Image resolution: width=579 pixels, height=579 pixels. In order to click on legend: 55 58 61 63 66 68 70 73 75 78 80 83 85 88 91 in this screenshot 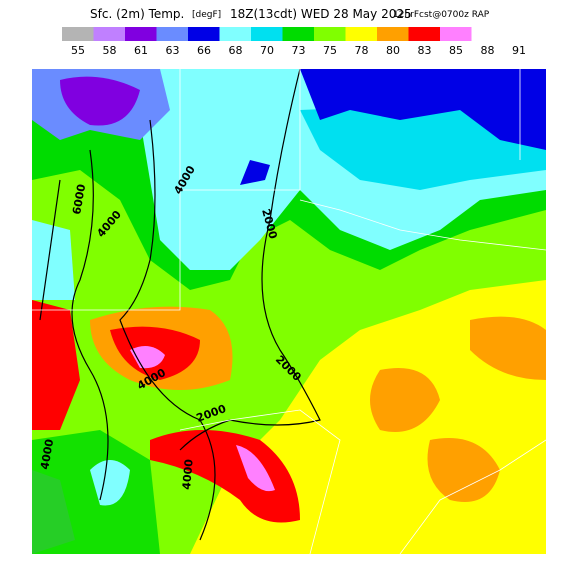, I will do `click(294, 42)`.